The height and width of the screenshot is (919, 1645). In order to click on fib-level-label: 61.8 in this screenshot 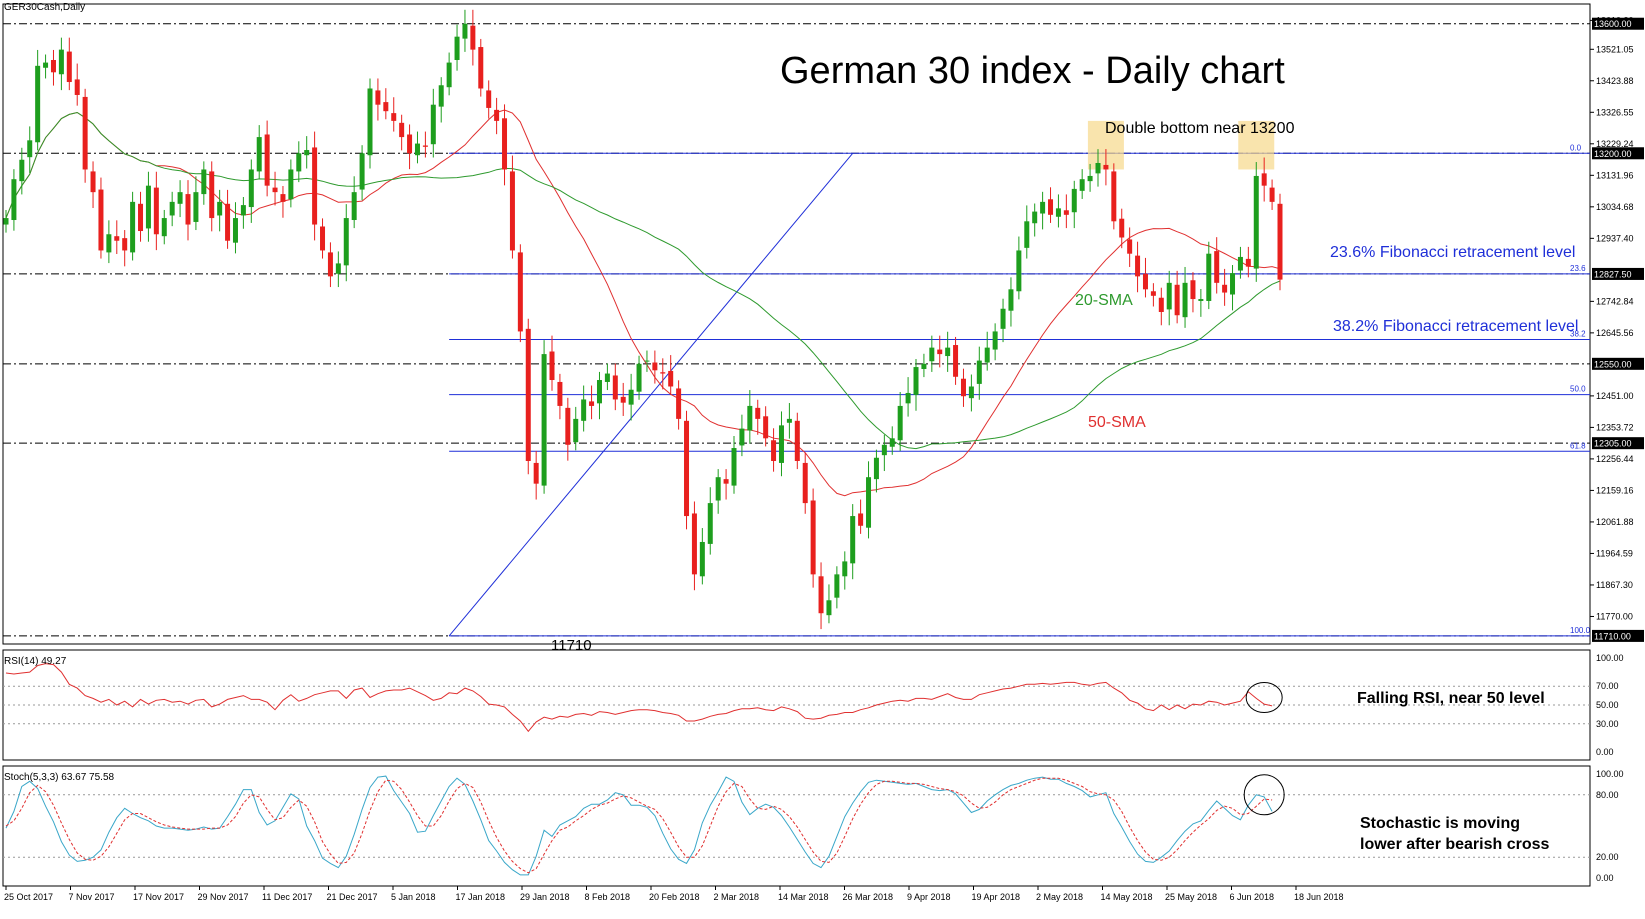, I will do `click(1578, 445)`.